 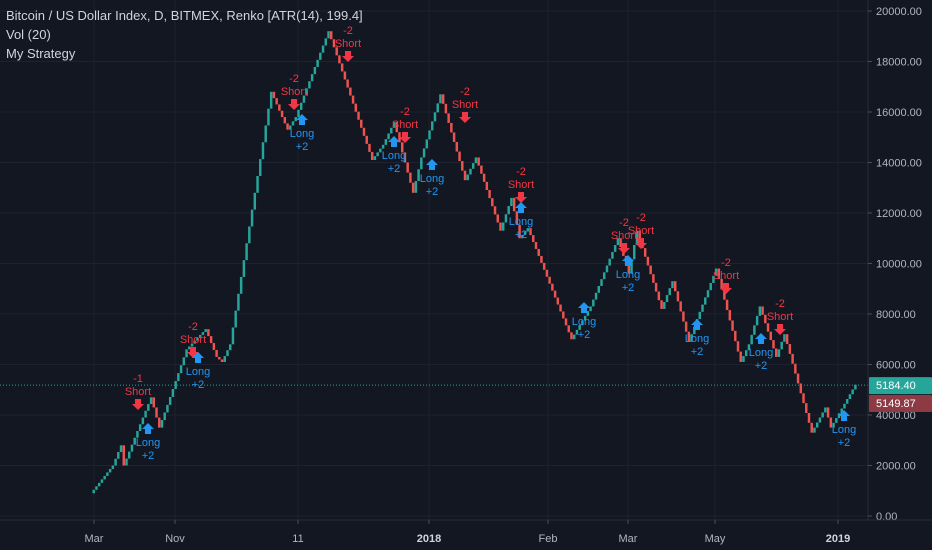 I want to click on arrow-down-icon, so click(x=624, y=248).